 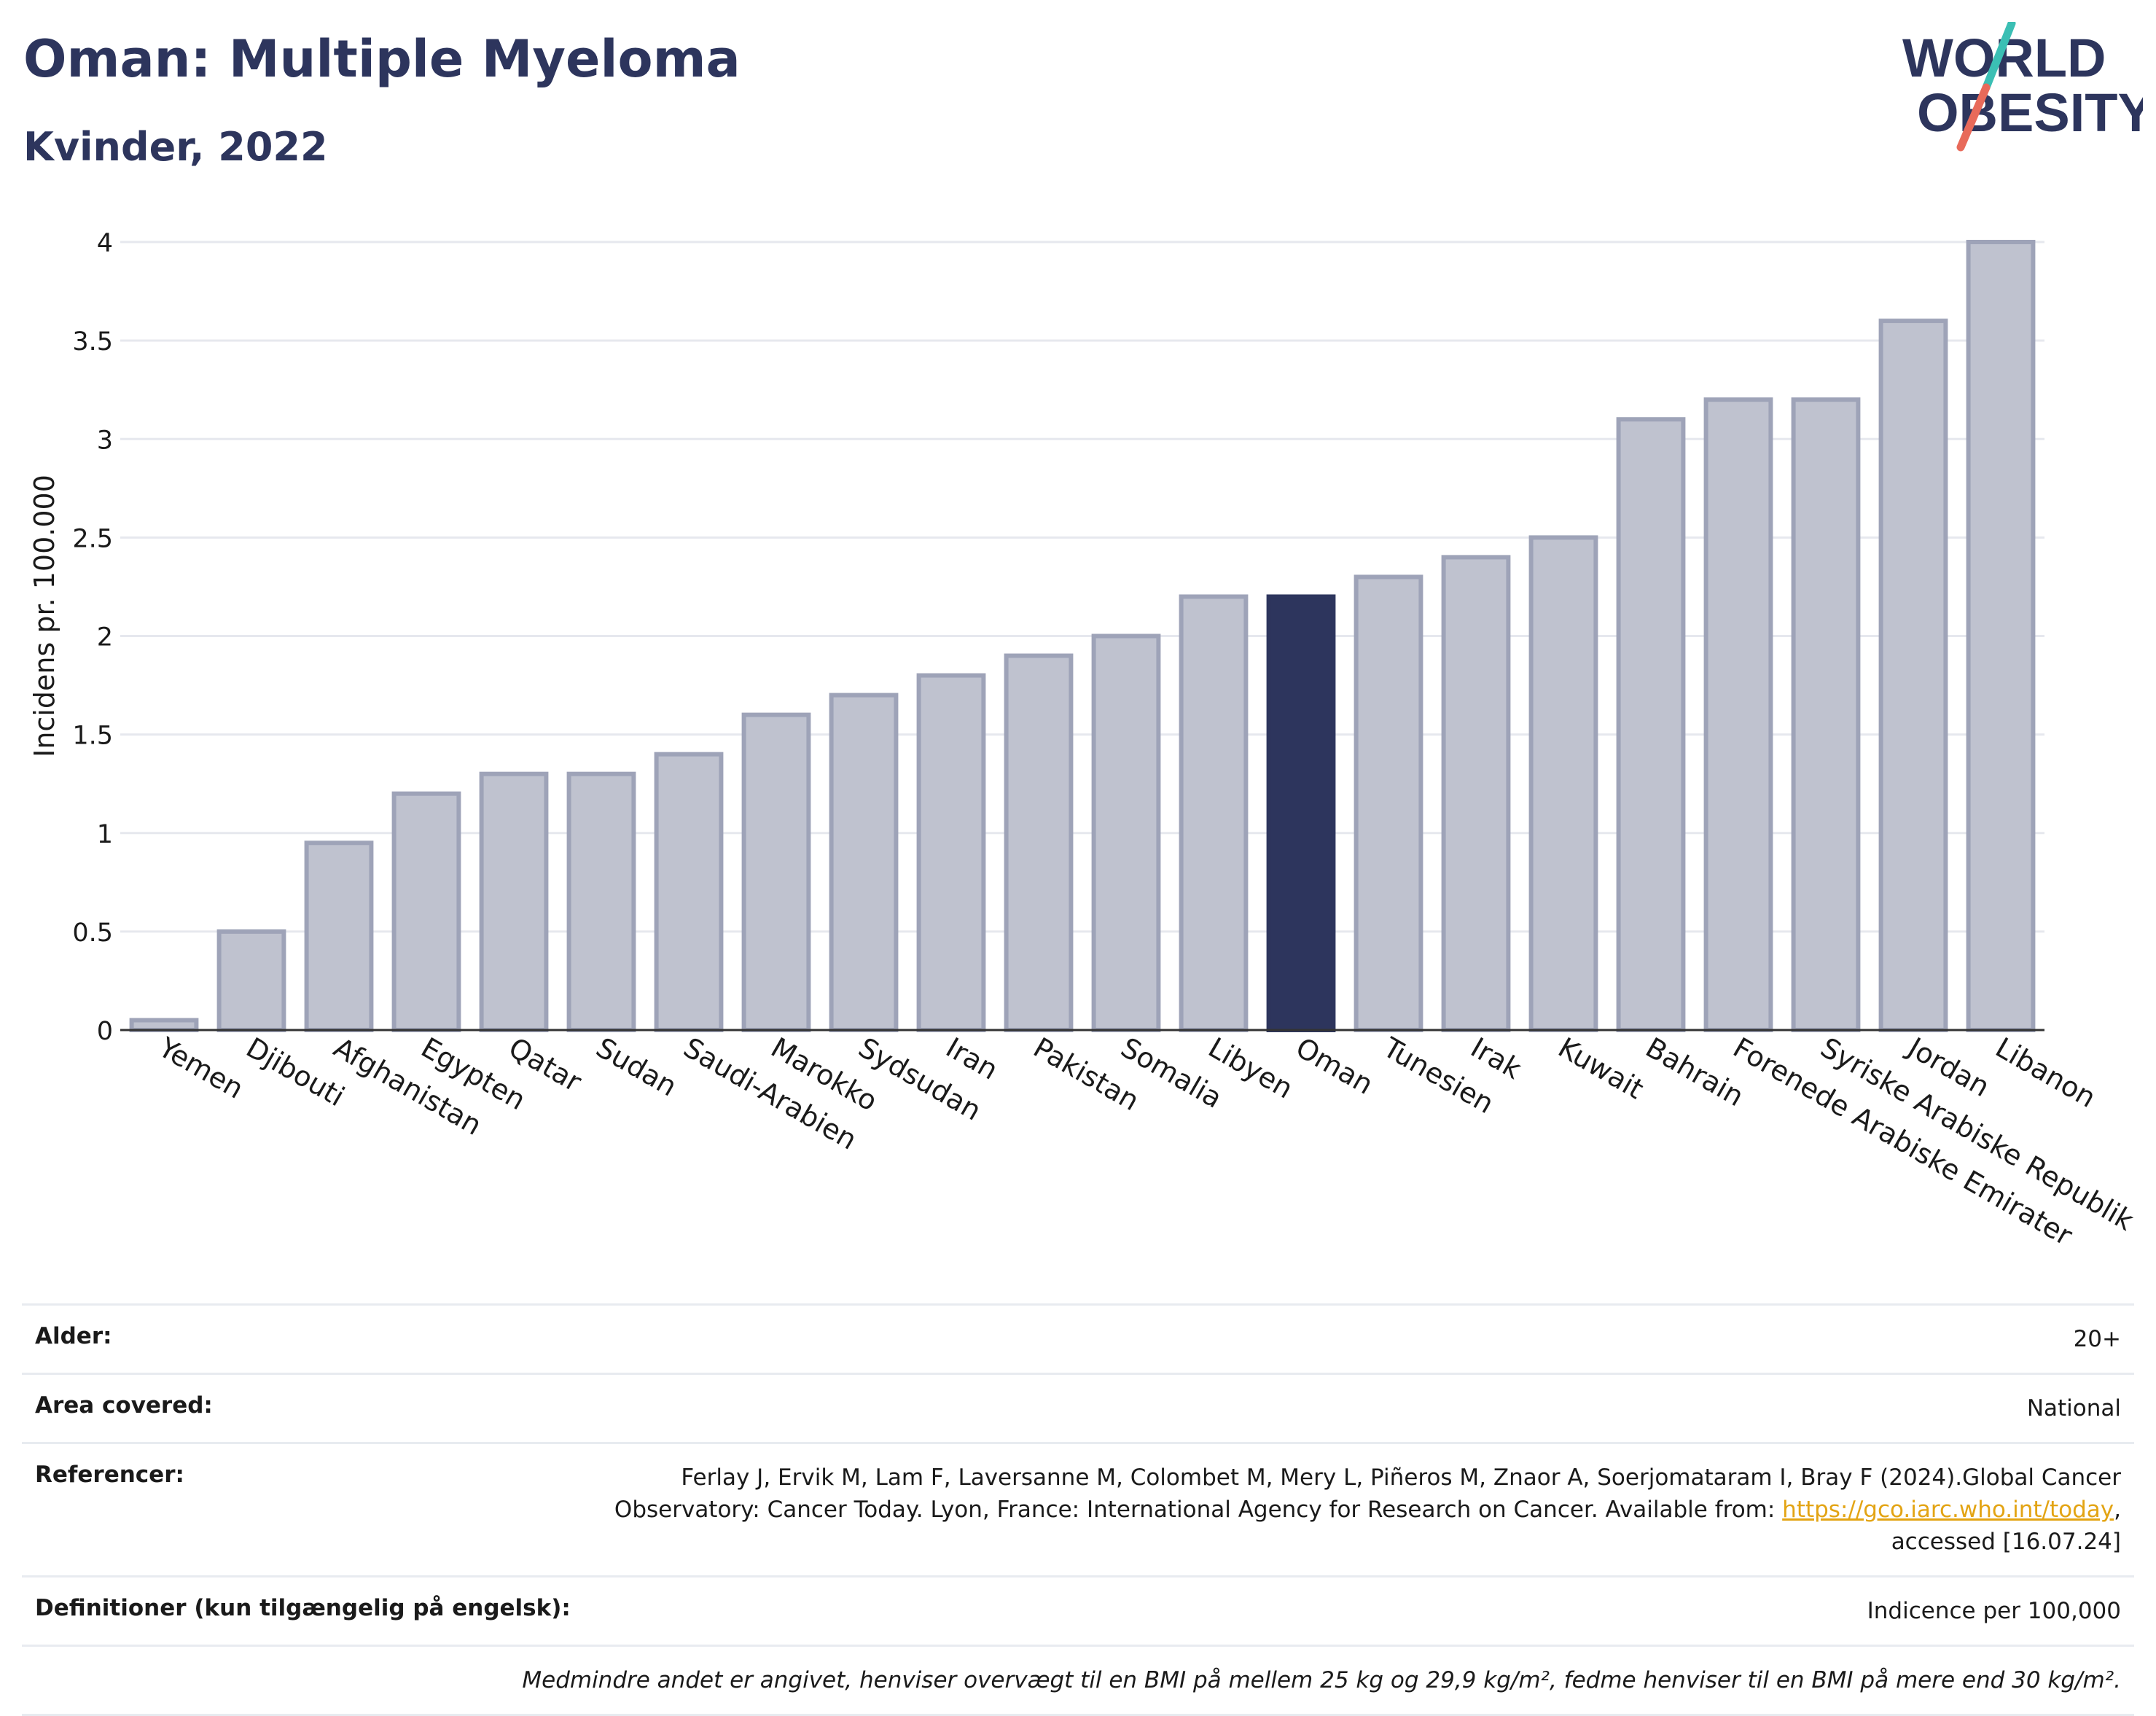 I want to click on logo-line-2: OBESITY, so click(x=2030, y=112).